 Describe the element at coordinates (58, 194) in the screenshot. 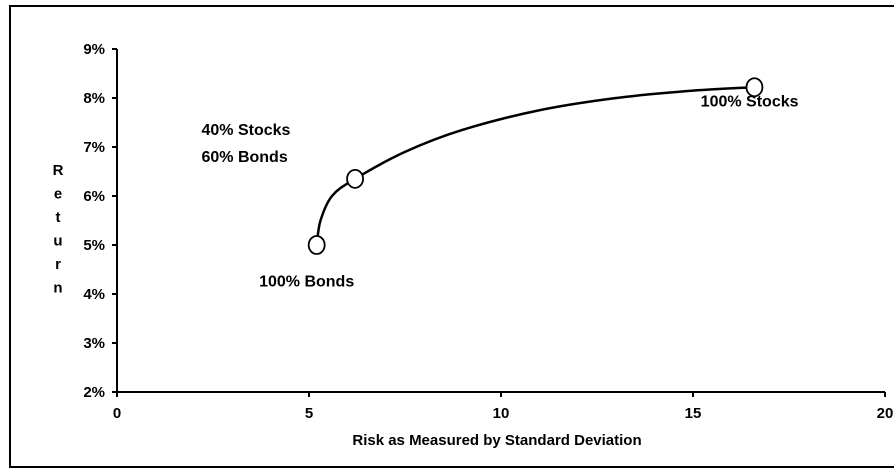

I see `y-axis-title-letter: e` at that location.